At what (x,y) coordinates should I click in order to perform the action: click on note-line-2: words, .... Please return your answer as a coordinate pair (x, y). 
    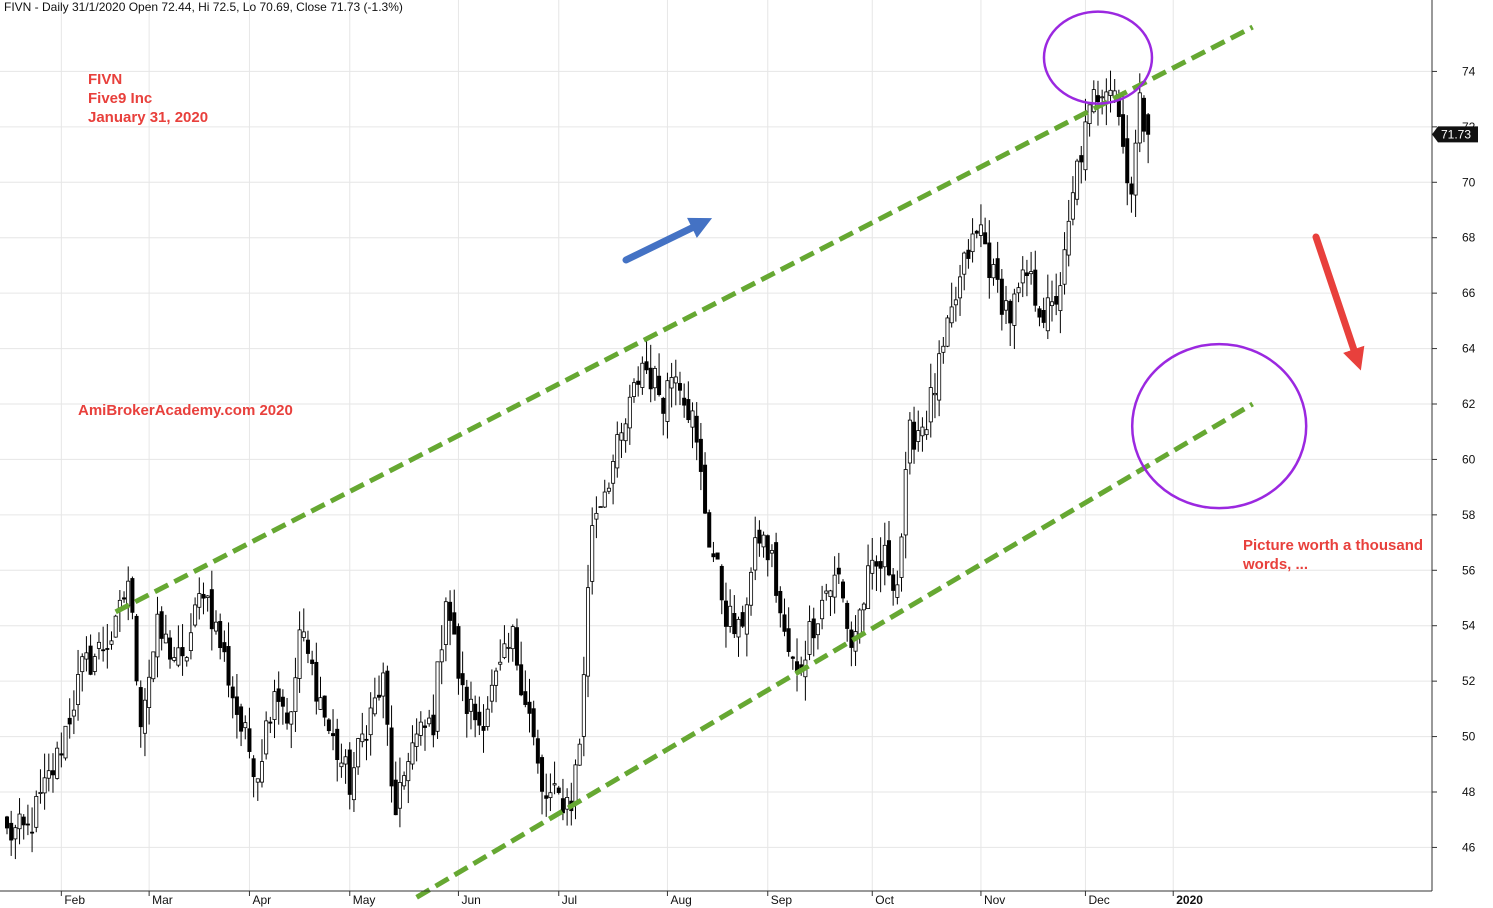
    Looking at the image, I should click on (1276, 564).